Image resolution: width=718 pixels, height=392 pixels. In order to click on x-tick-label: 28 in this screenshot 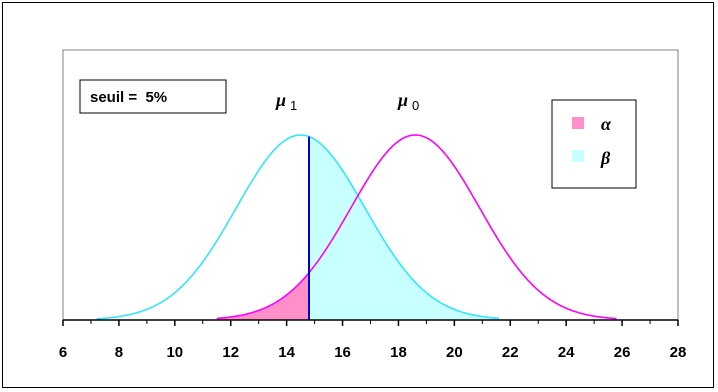, I will do `click(678, 352)`.